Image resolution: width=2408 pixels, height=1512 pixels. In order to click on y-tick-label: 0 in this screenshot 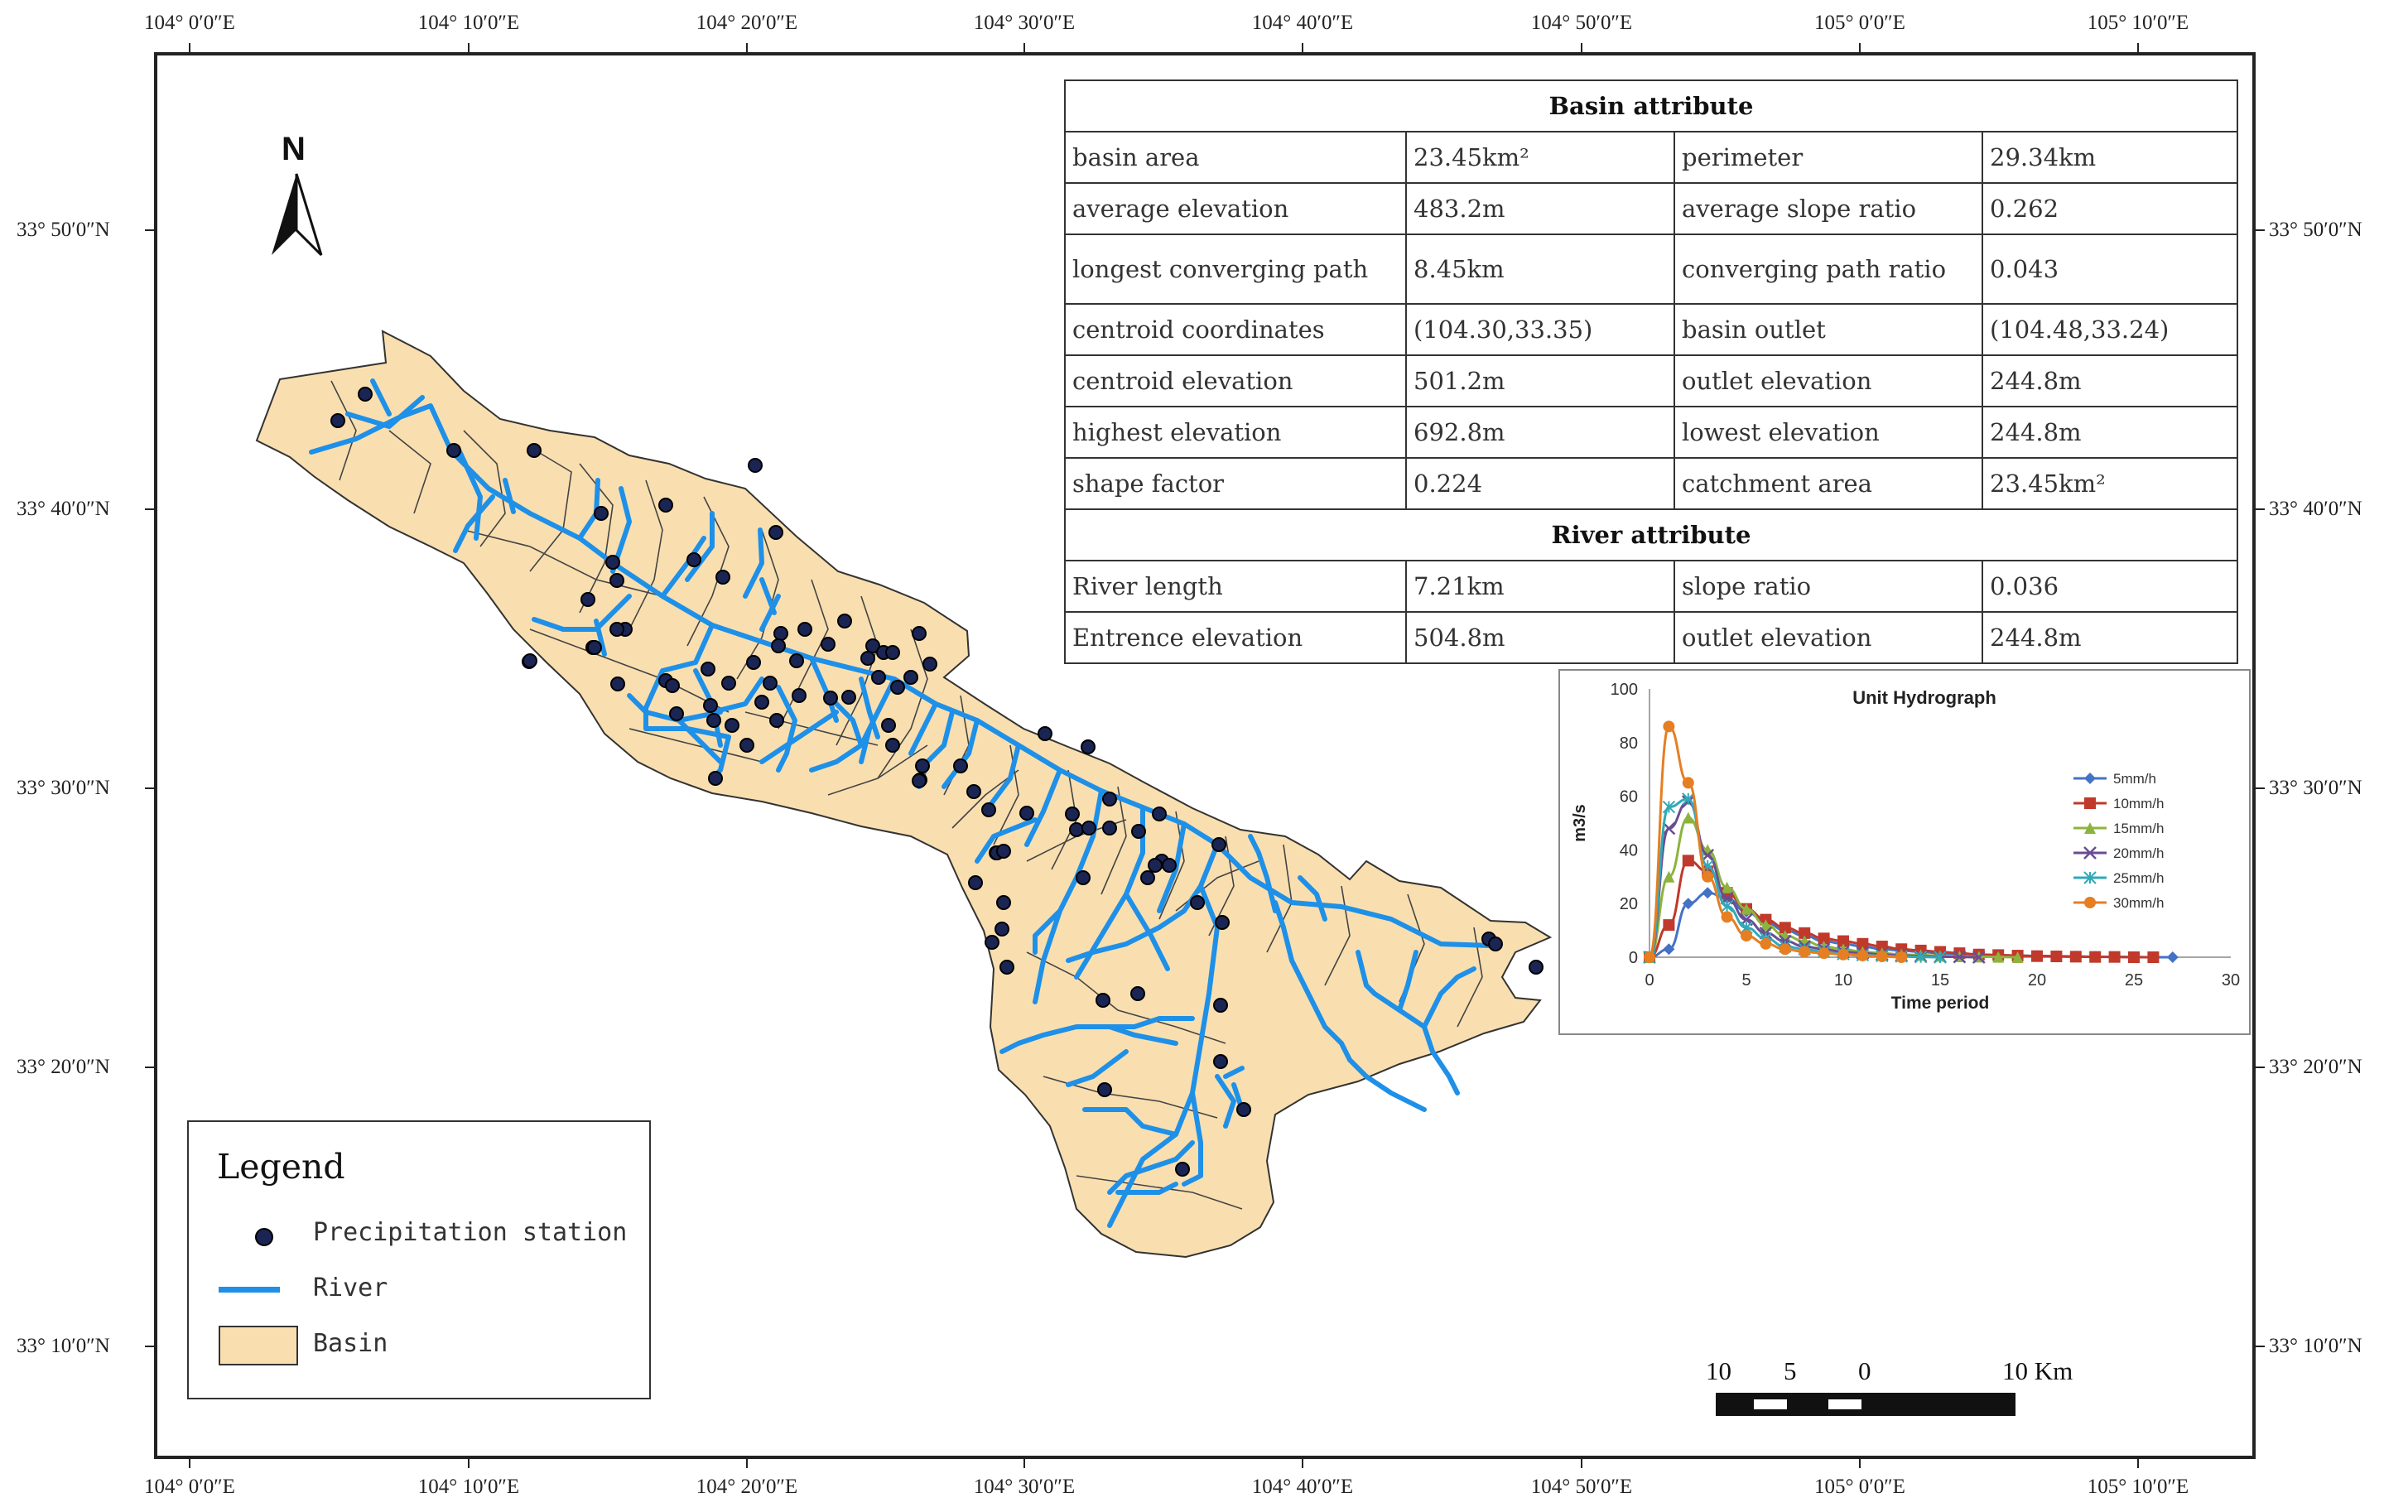, I will do `click(1634, 958)`.